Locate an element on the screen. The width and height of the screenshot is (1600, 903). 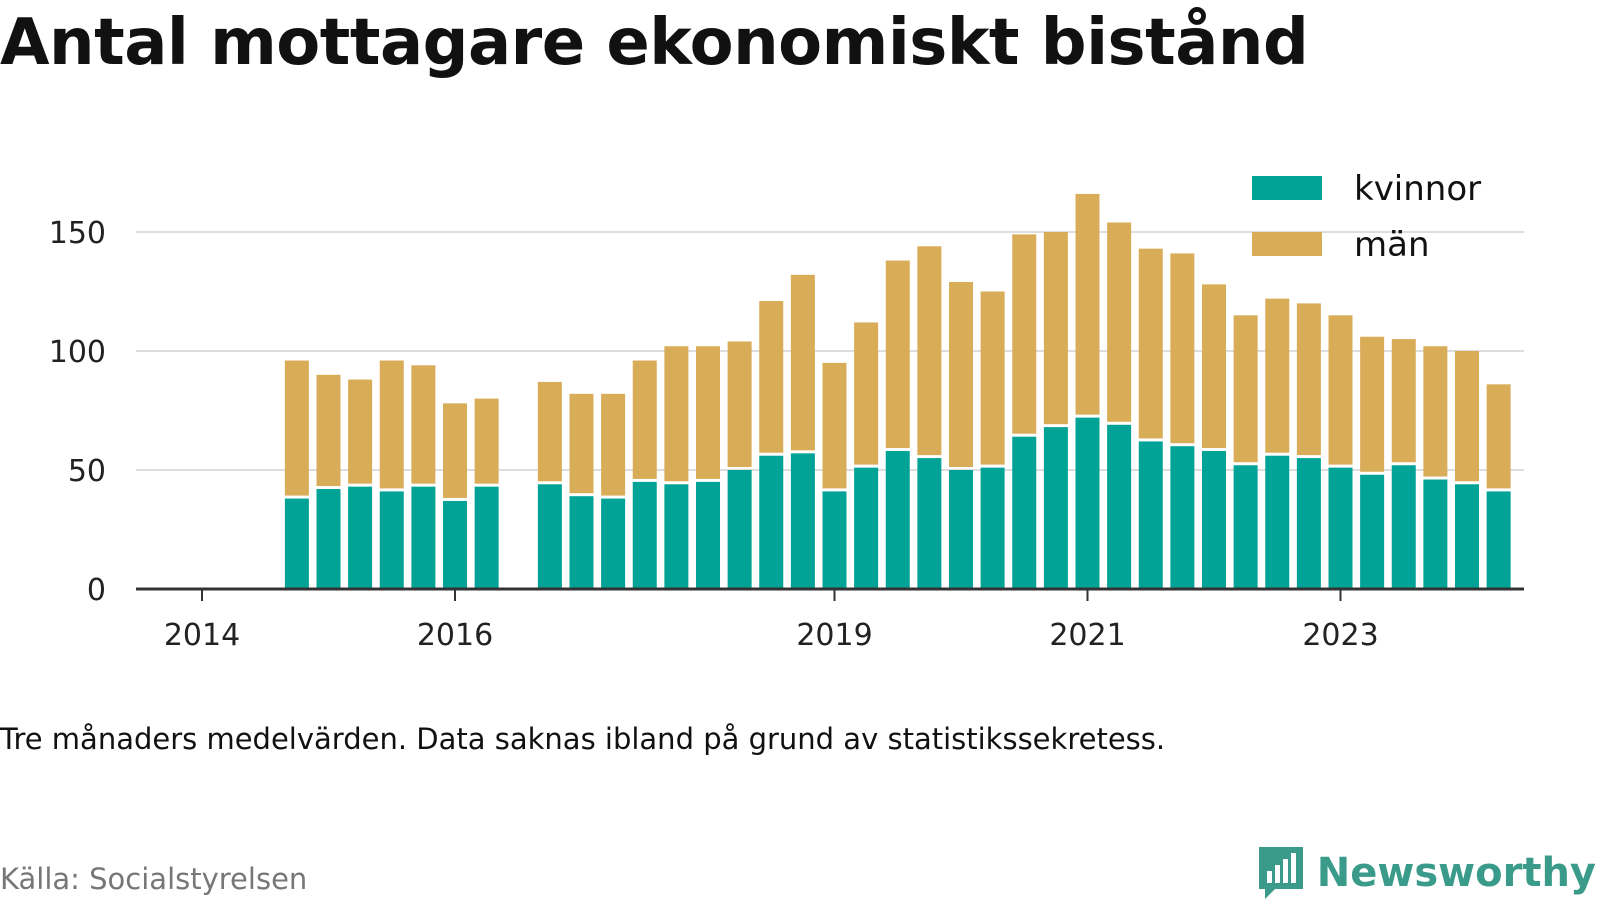
newsworthy-logo-icon is located at coordinates (1280, 873).